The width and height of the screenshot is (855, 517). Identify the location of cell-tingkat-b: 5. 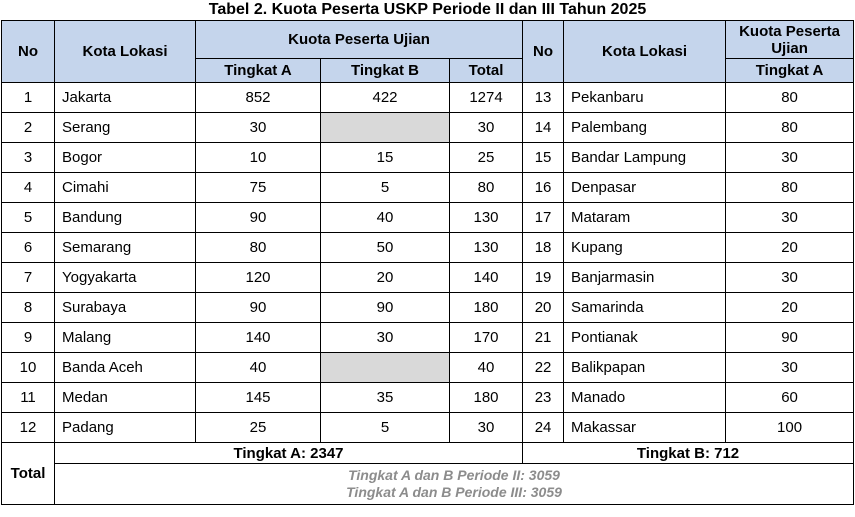
(385, 187).